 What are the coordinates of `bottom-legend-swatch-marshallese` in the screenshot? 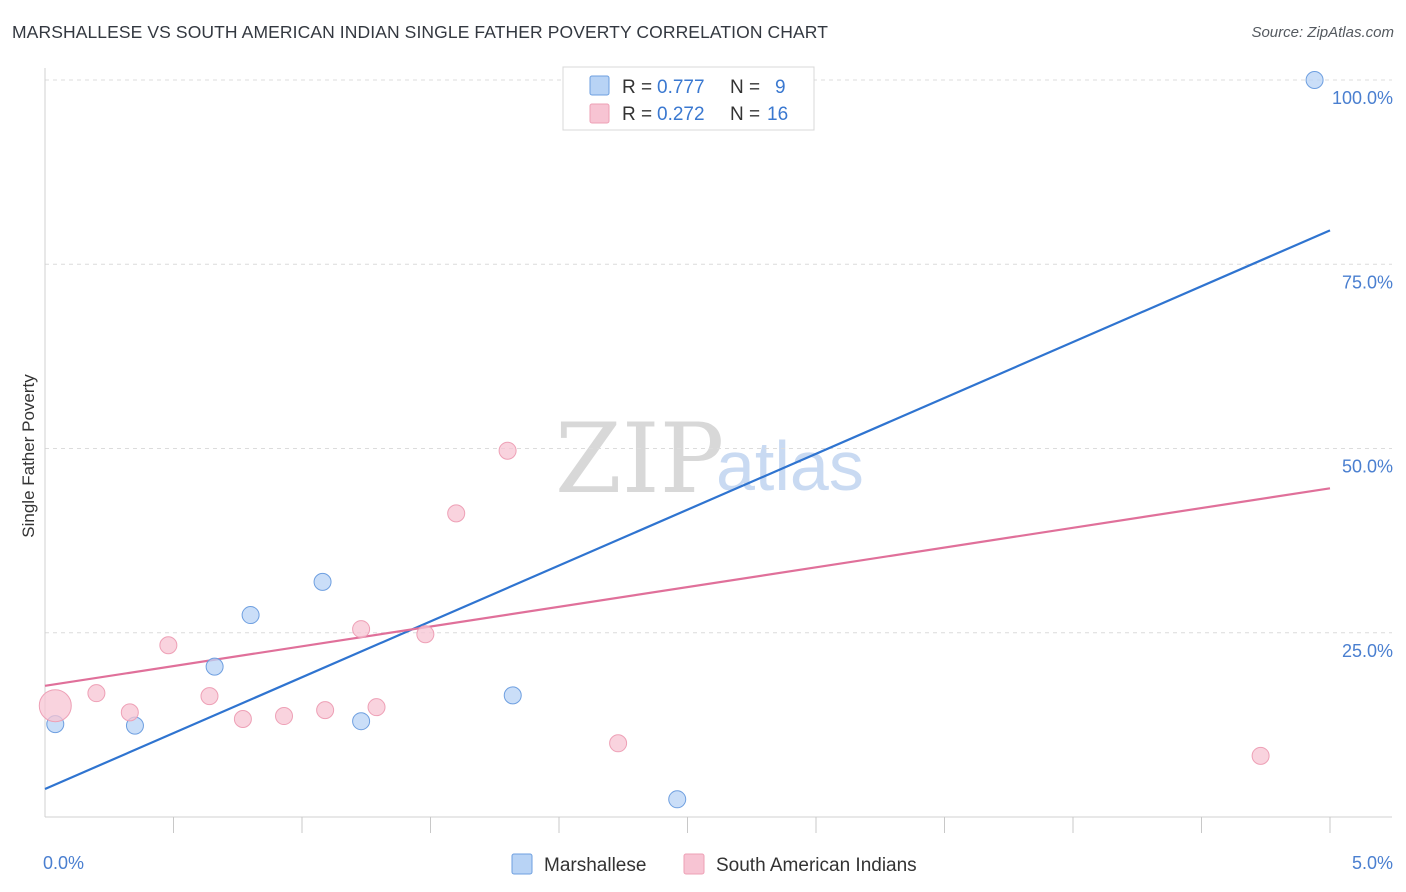 It's located at (522, 864).